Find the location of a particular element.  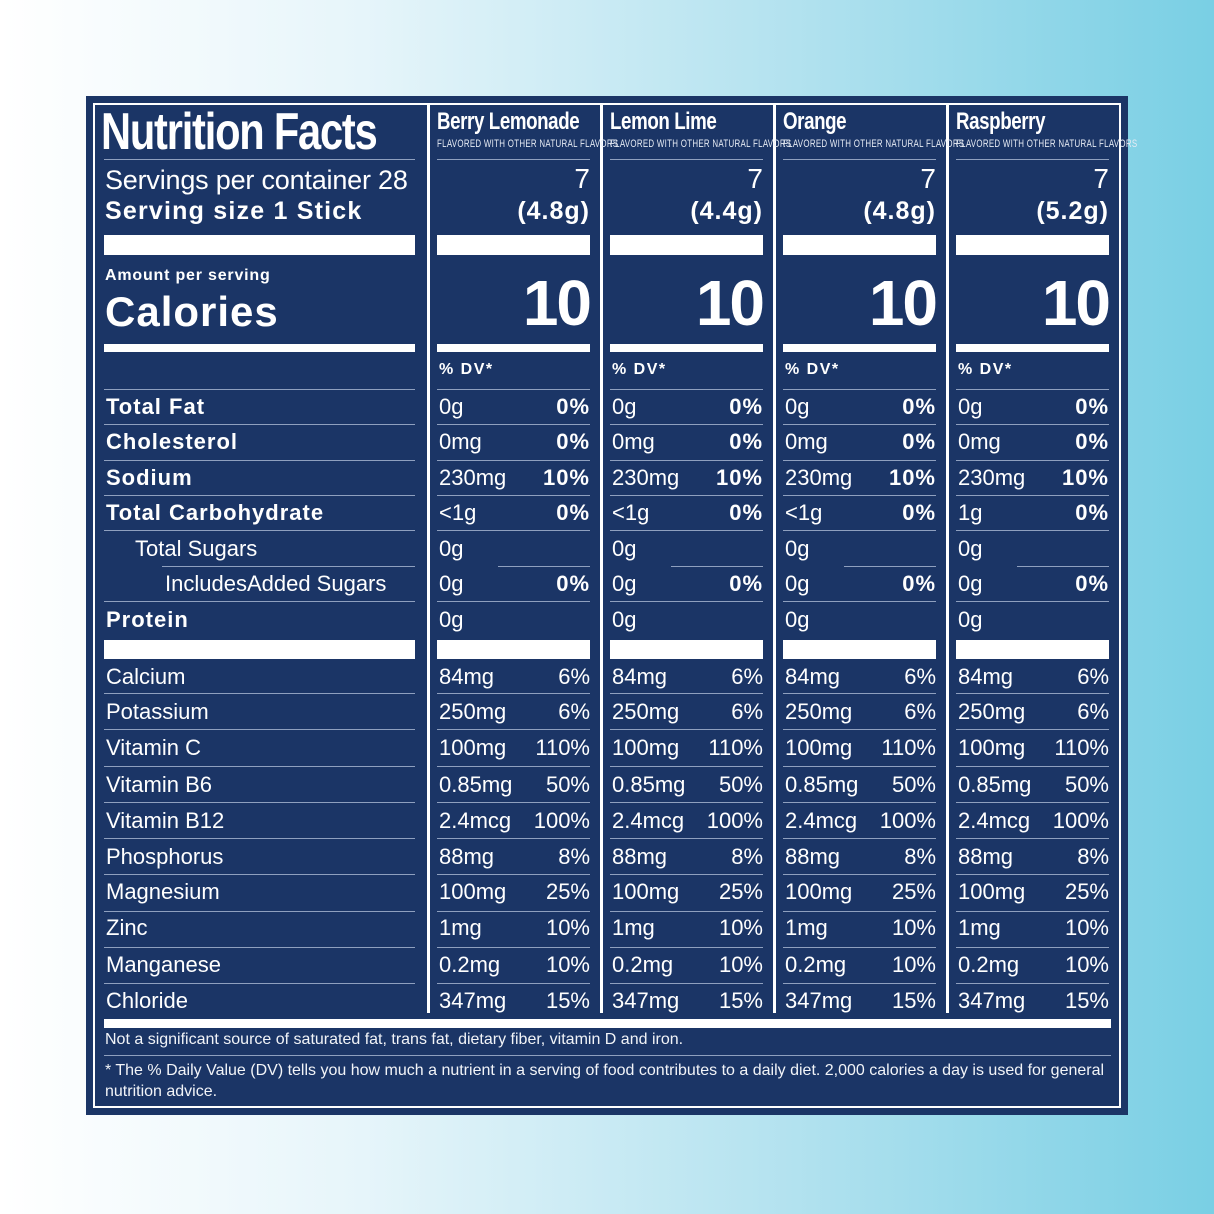

nutrient-amount: 1g is located at coordinates (970, 512).